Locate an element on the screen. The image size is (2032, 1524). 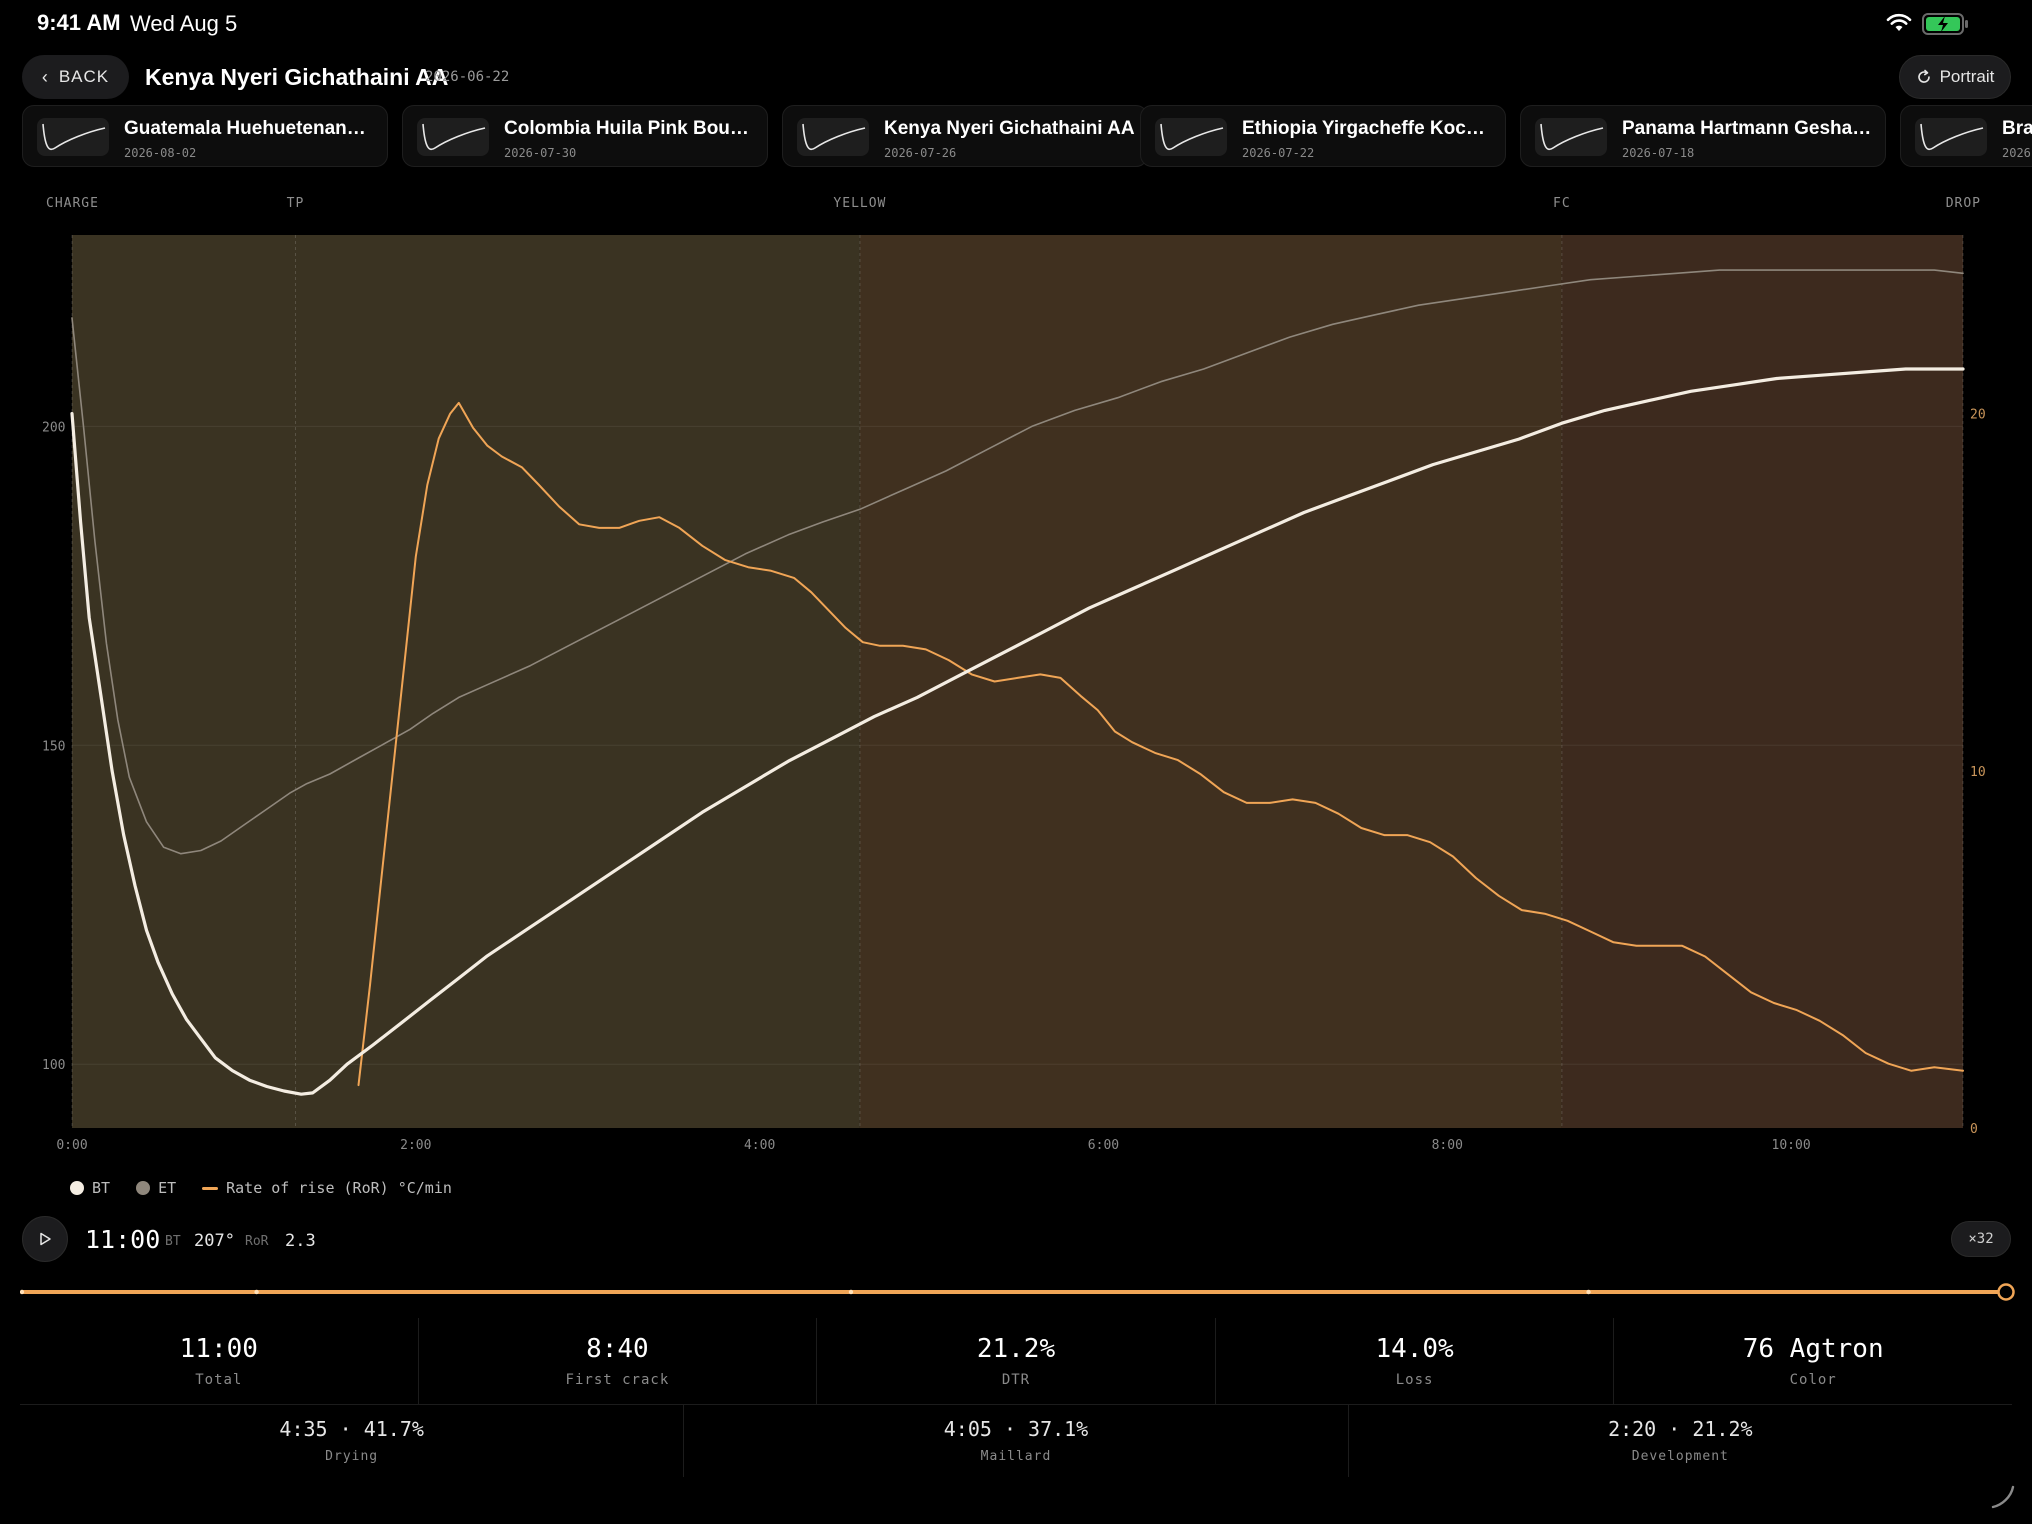
portrait-button: Portrait is located at coordinates (1955, 77).